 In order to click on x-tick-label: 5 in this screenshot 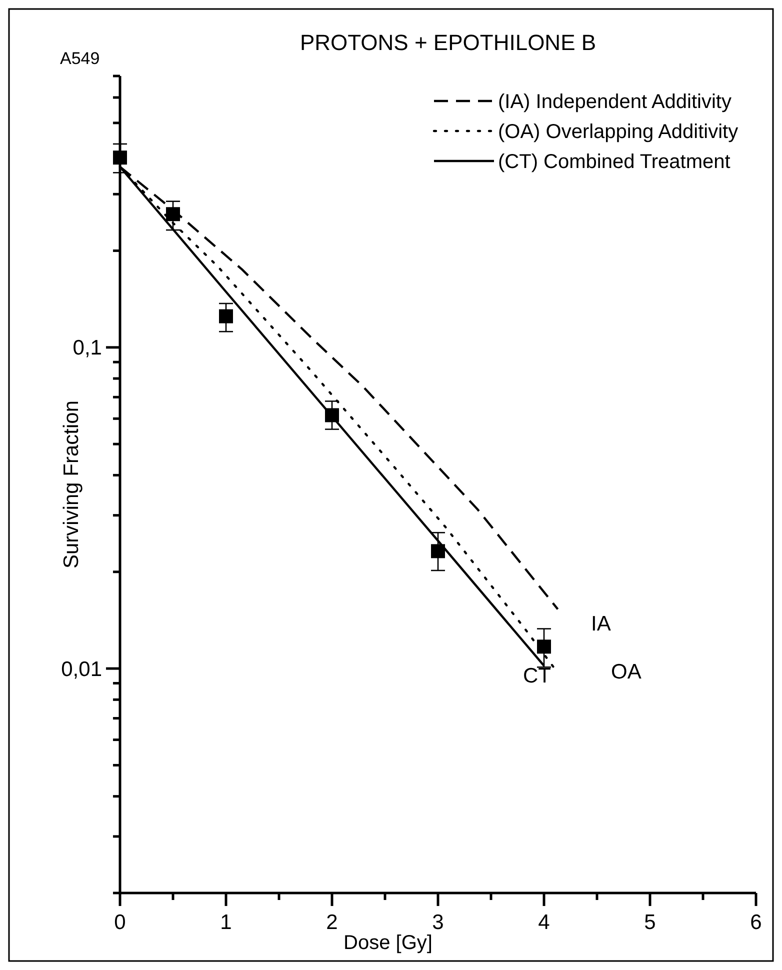, I will do `click(650, 922)`.